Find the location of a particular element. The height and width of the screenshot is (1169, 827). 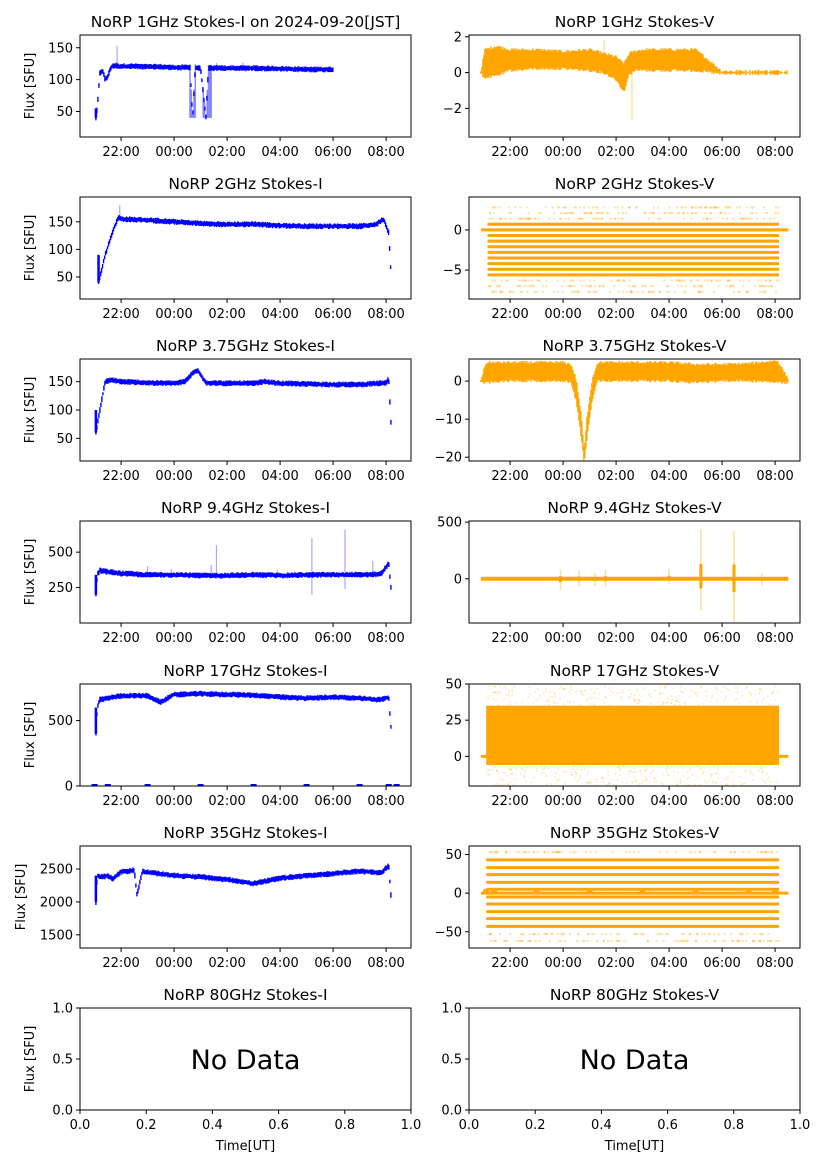

x-tick-label: 22:00 is located at coordinates (120, 314).